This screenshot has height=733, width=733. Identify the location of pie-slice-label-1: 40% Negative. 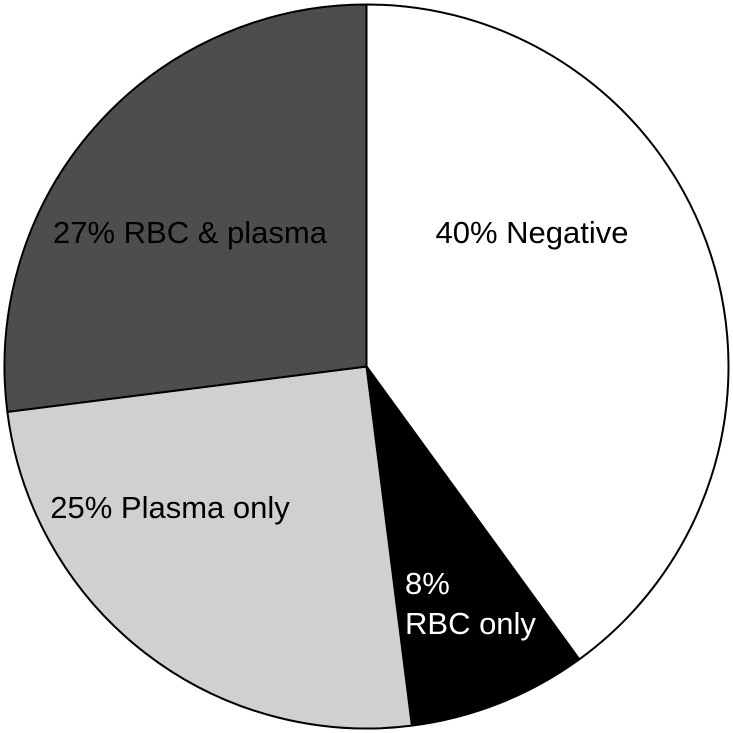
(531, 232).